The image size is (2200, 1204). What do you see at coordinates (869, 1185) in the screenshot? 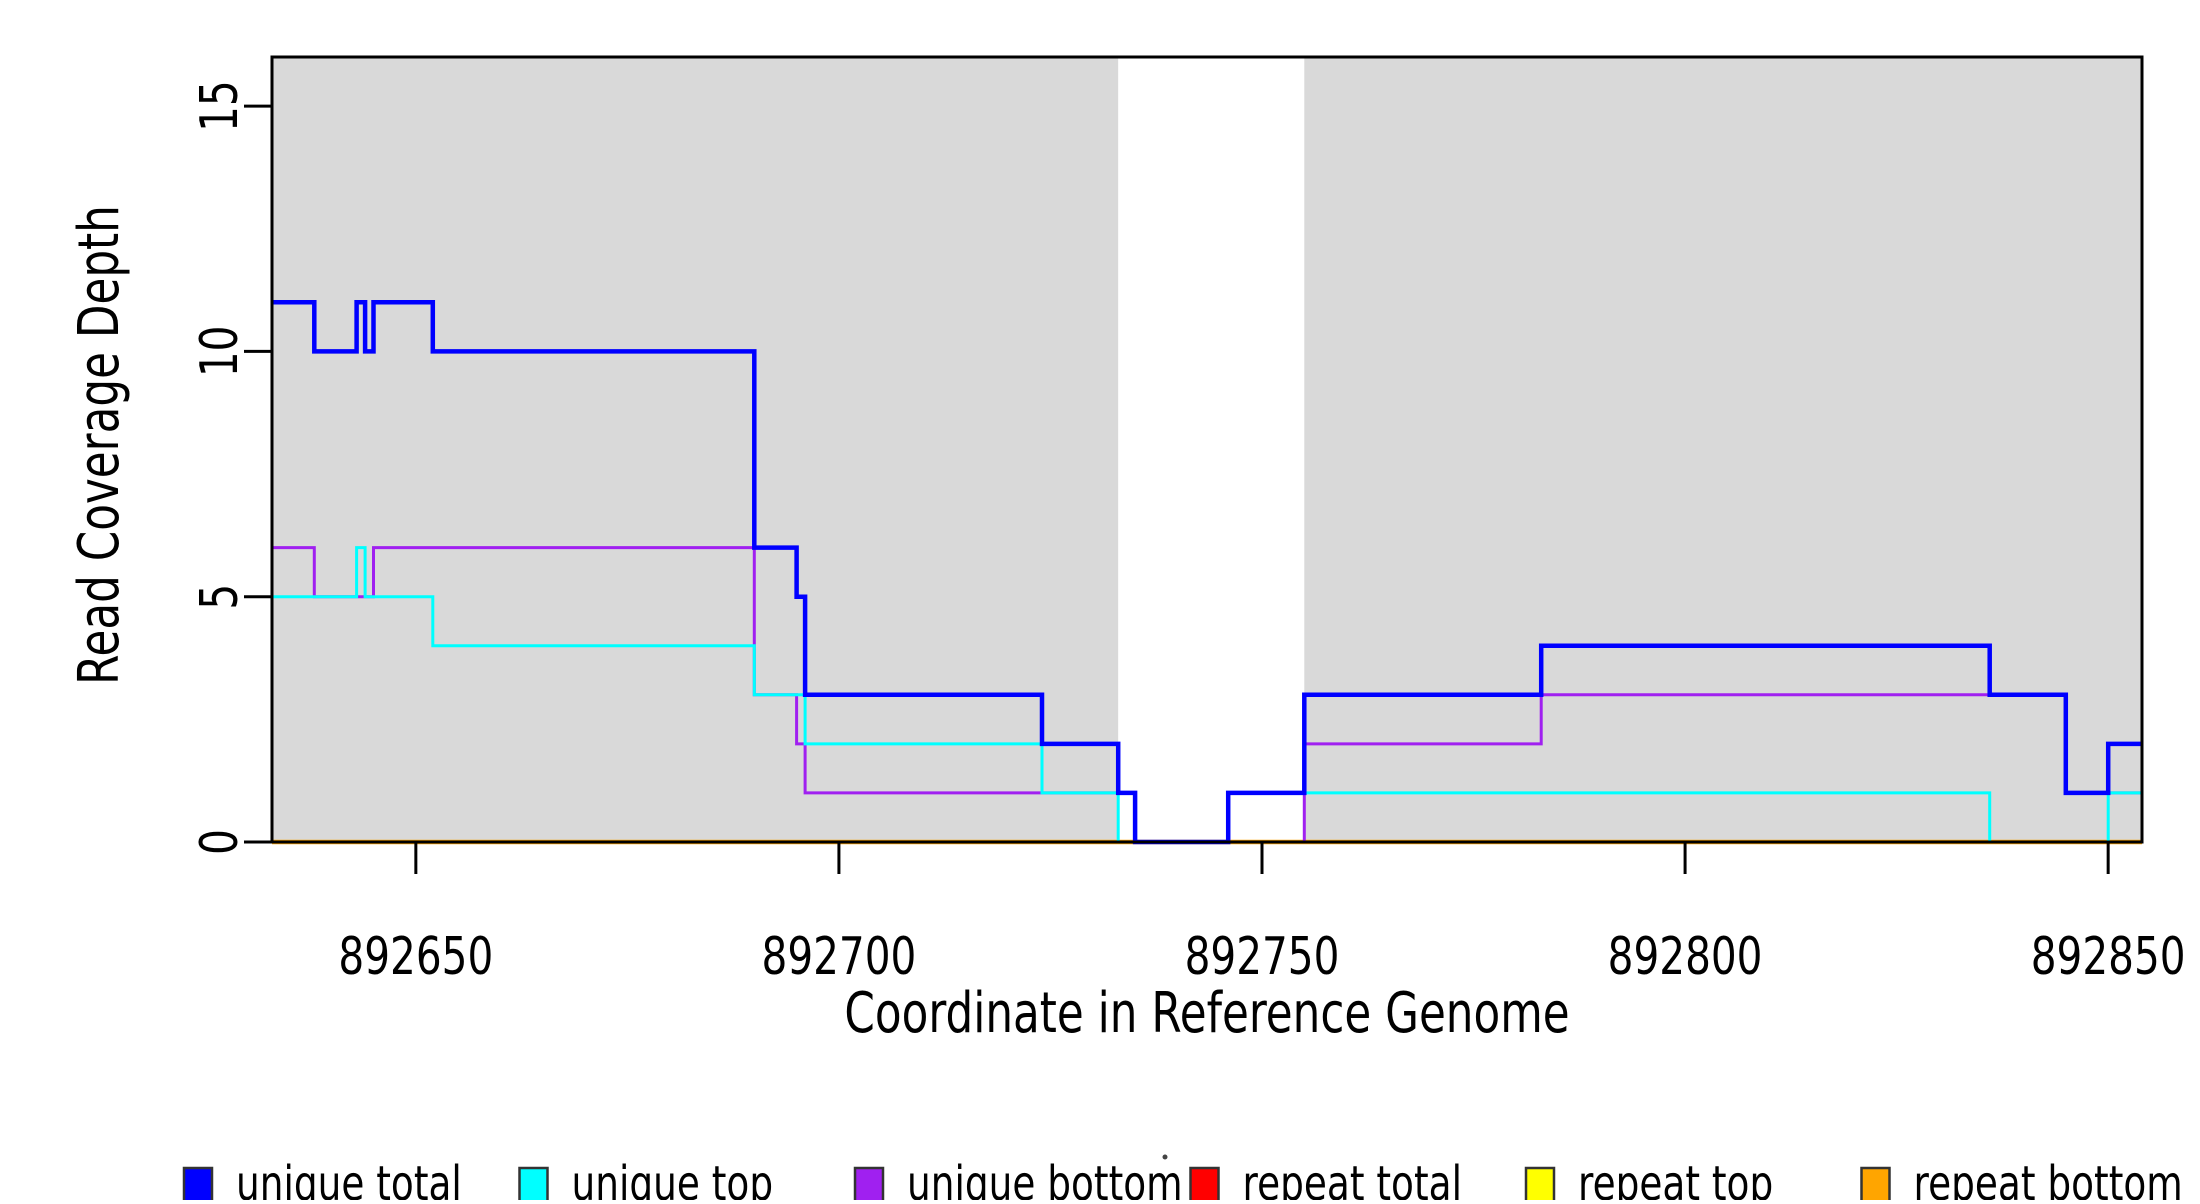
I see `legend-swatch-unique-bottom` at bounding box center [869, 1185].